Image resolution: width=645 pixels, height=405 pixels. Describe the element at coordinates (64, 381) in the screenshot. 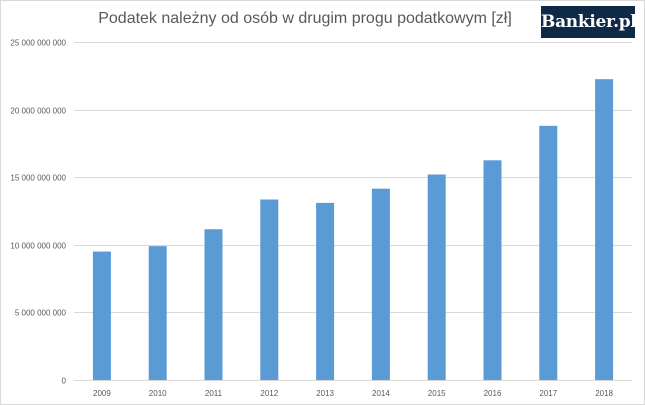

I see `y-tick-label: 0` at that location.